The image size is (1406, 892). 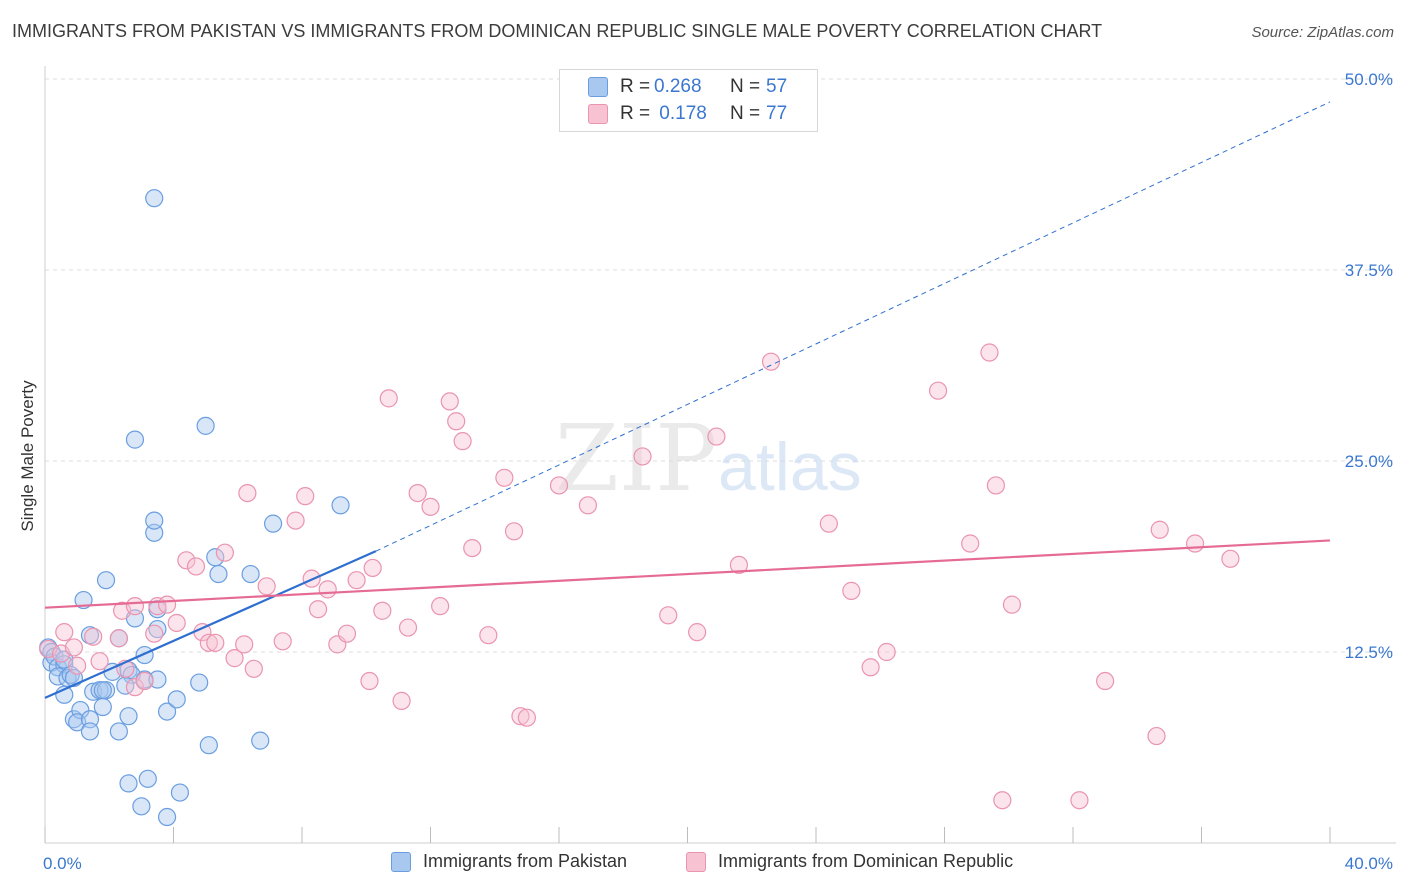 I want to click on stats-n-value: 77, so click(x=777, y=113).